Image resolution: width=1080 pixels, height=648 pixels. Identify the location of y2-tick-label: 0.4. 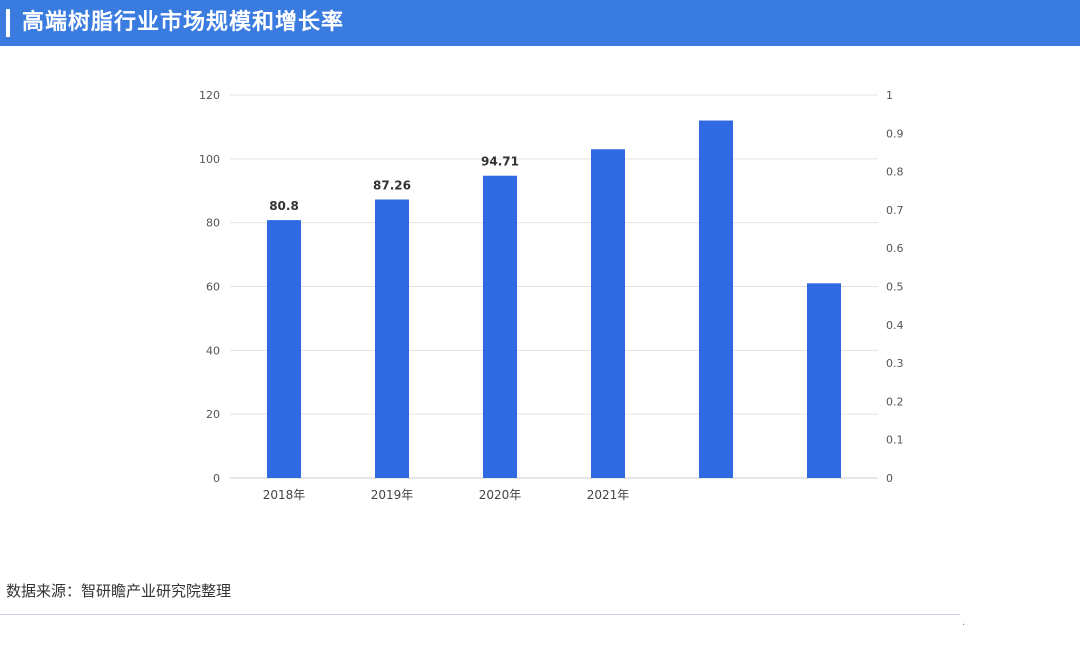
(895, 325).